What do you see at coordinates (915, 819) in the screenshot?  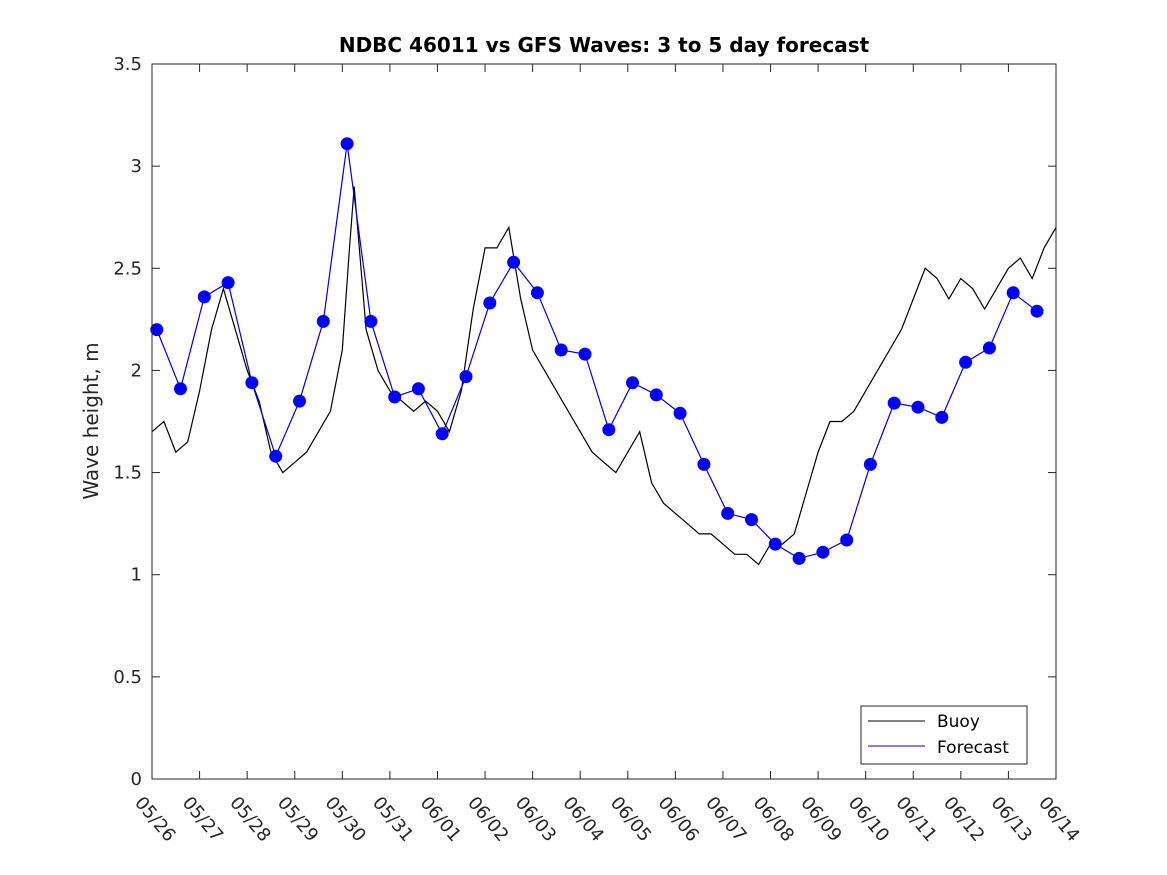 I see `x-tick-label: 06/11` at bounding box center [915, 819].